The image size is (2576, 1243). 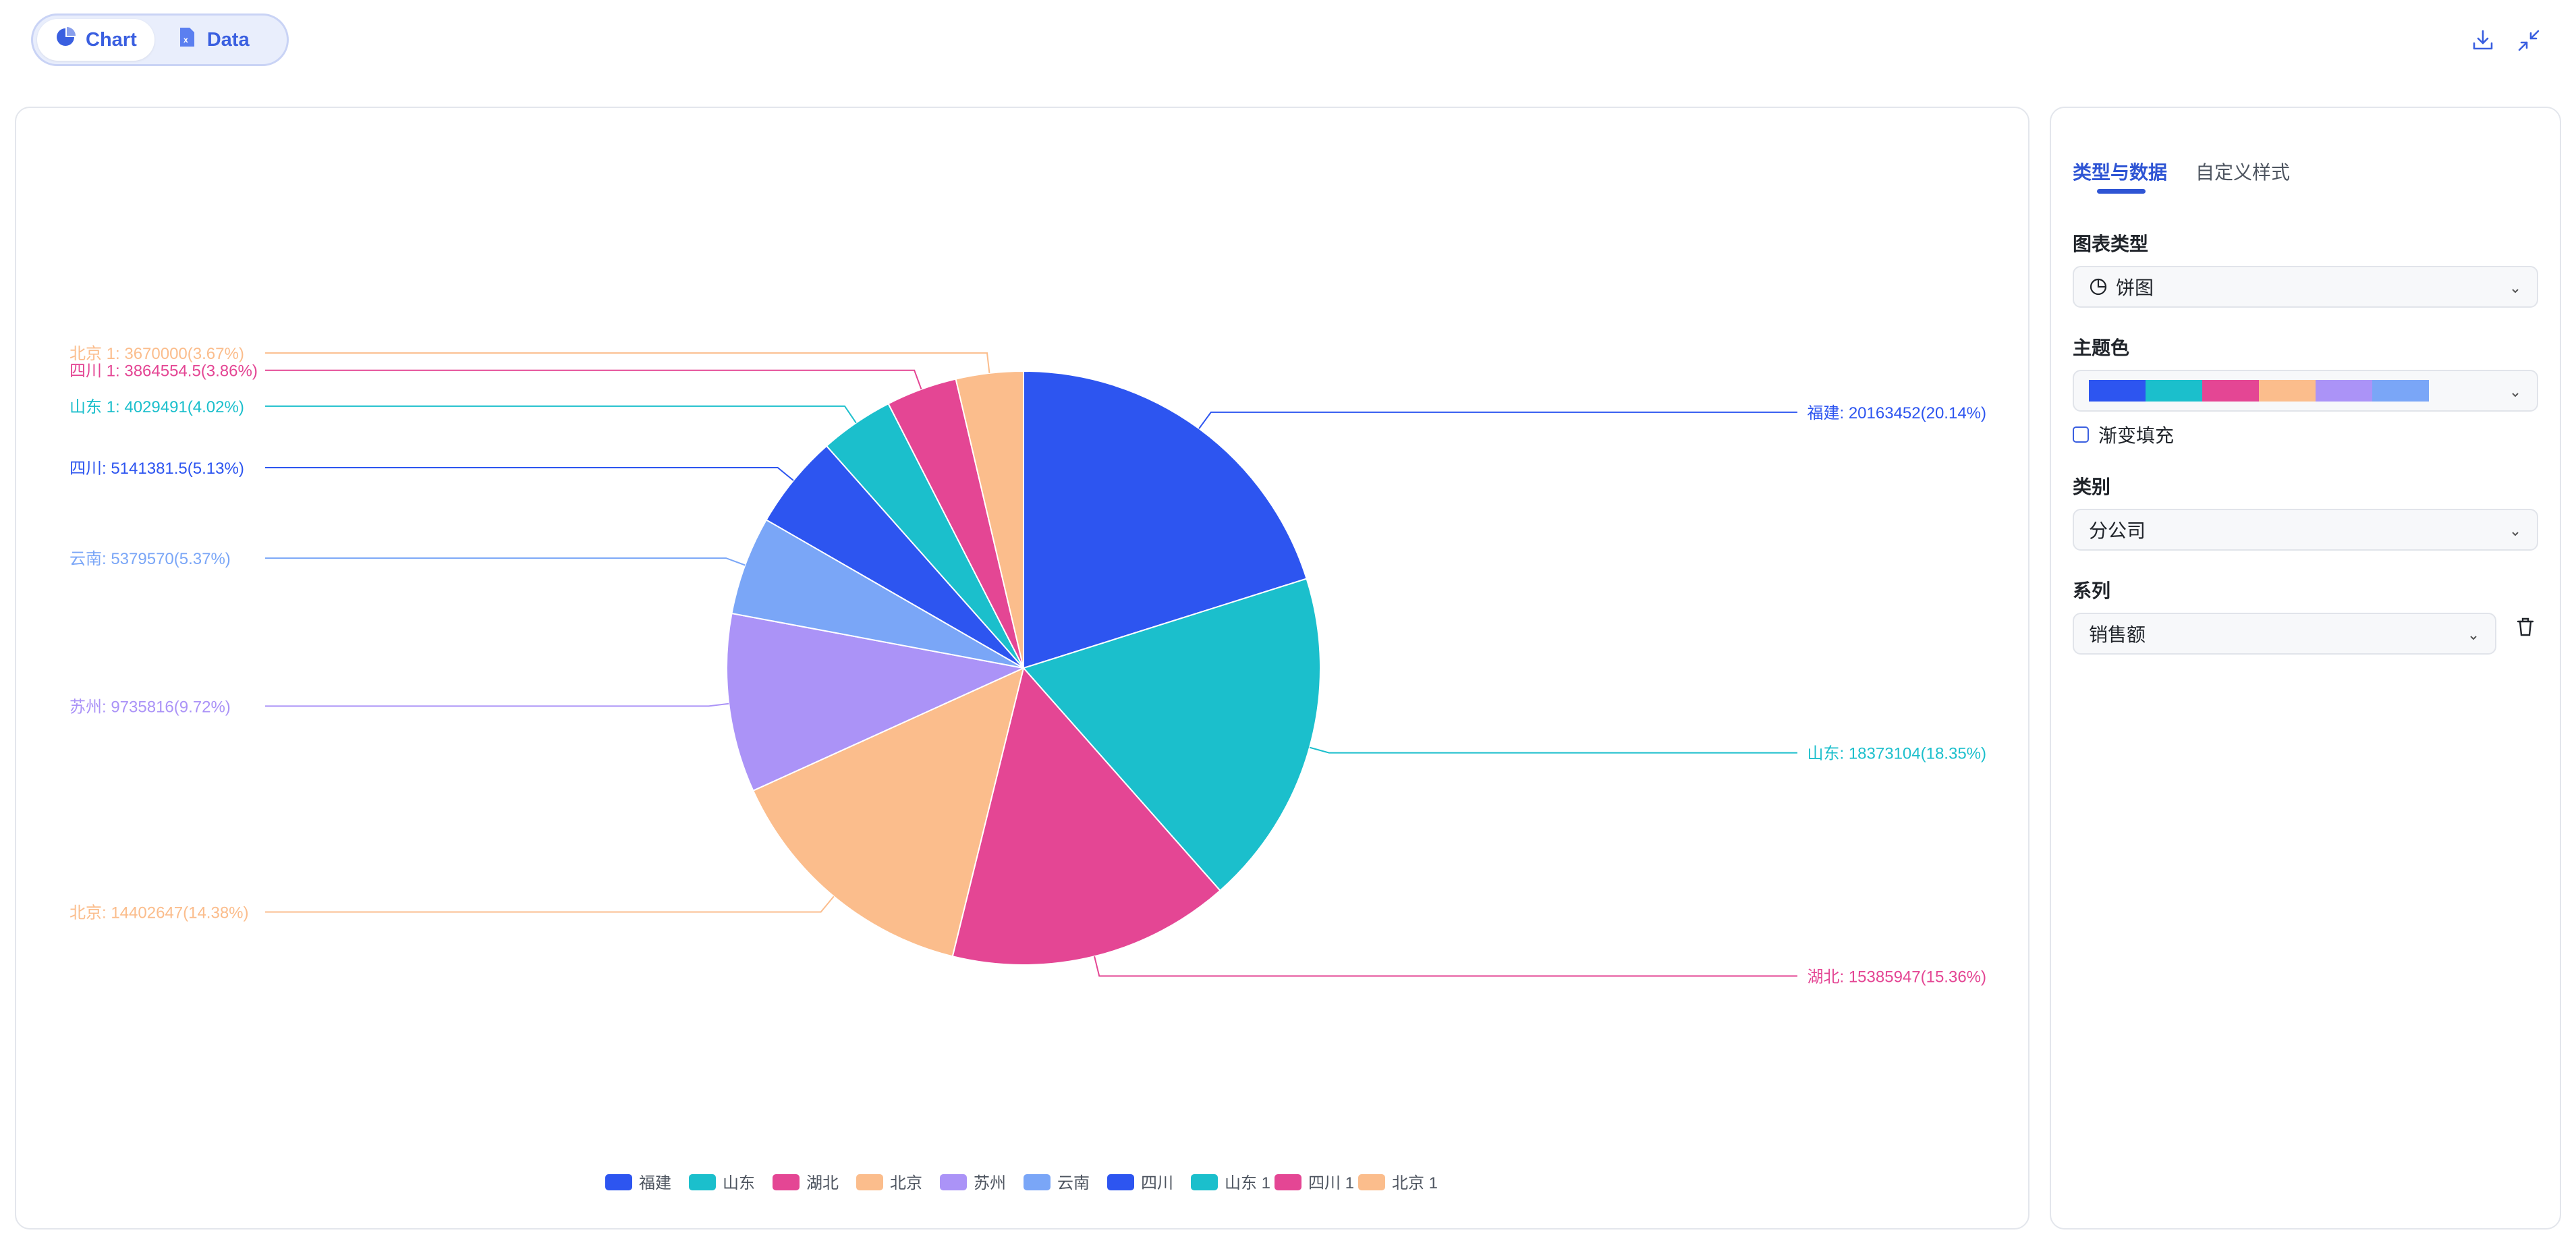 I want to click on tab-type-and-data: 类型与数据, so click(x=2120, y=172).